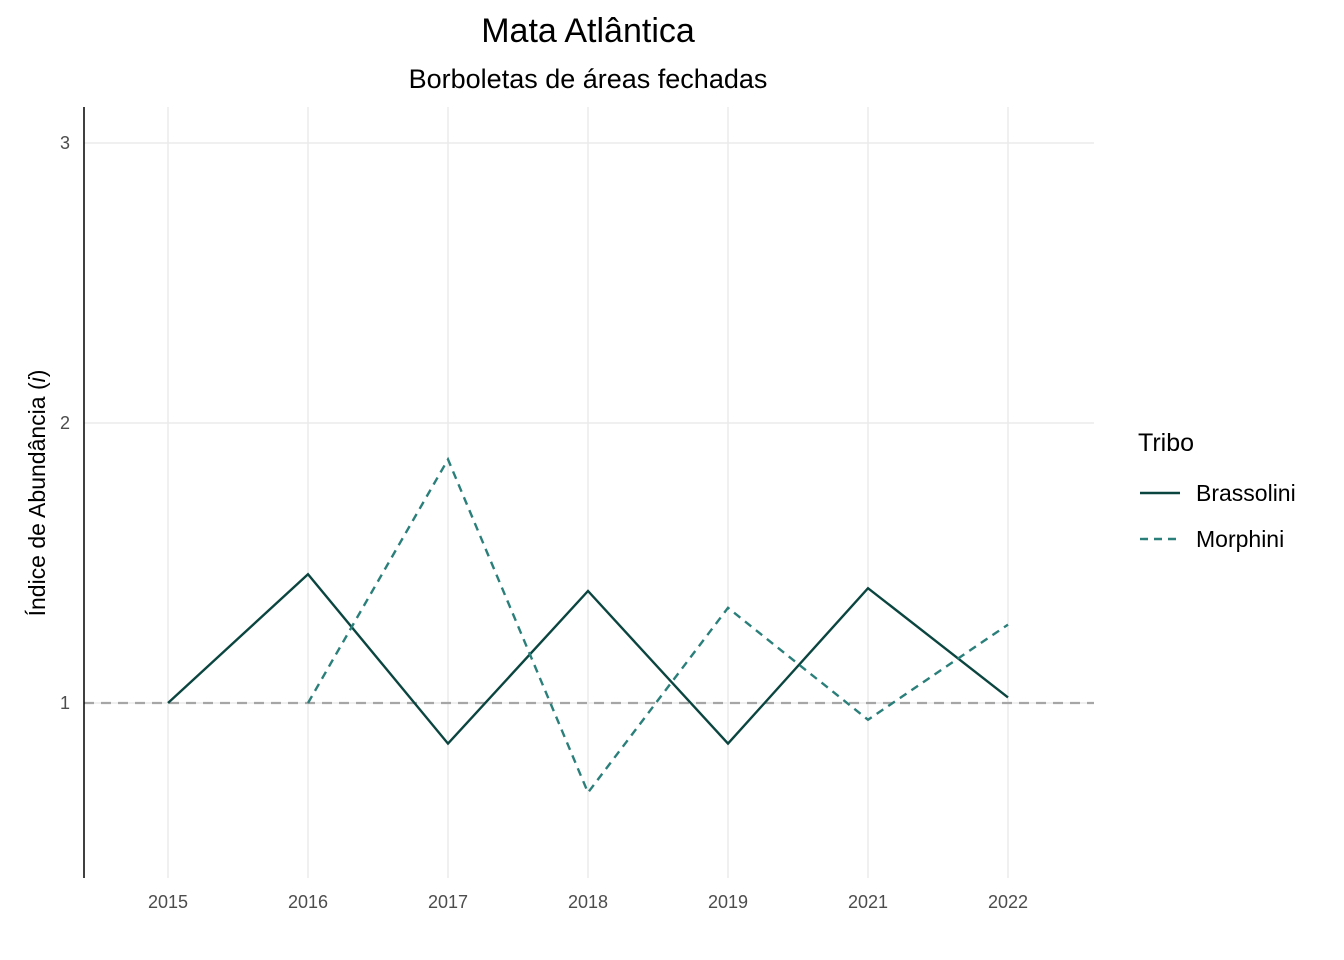 This screenshot has width=1344, height=960. What do you see at coordinates (1166, 443) in the screenshot?
I see `legend-title: Tribo` at bounding box center [1166, 443].